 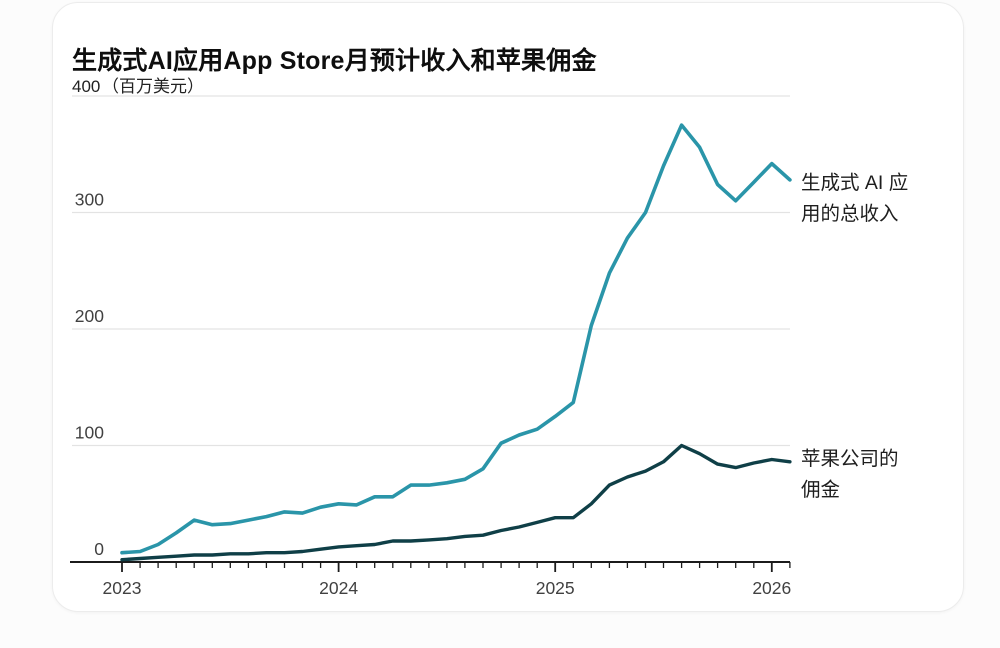 What do you see at coordinates (89, 200) in the screenshot?
I see `y-tick-label: 300` at bounding box center [89, 200].